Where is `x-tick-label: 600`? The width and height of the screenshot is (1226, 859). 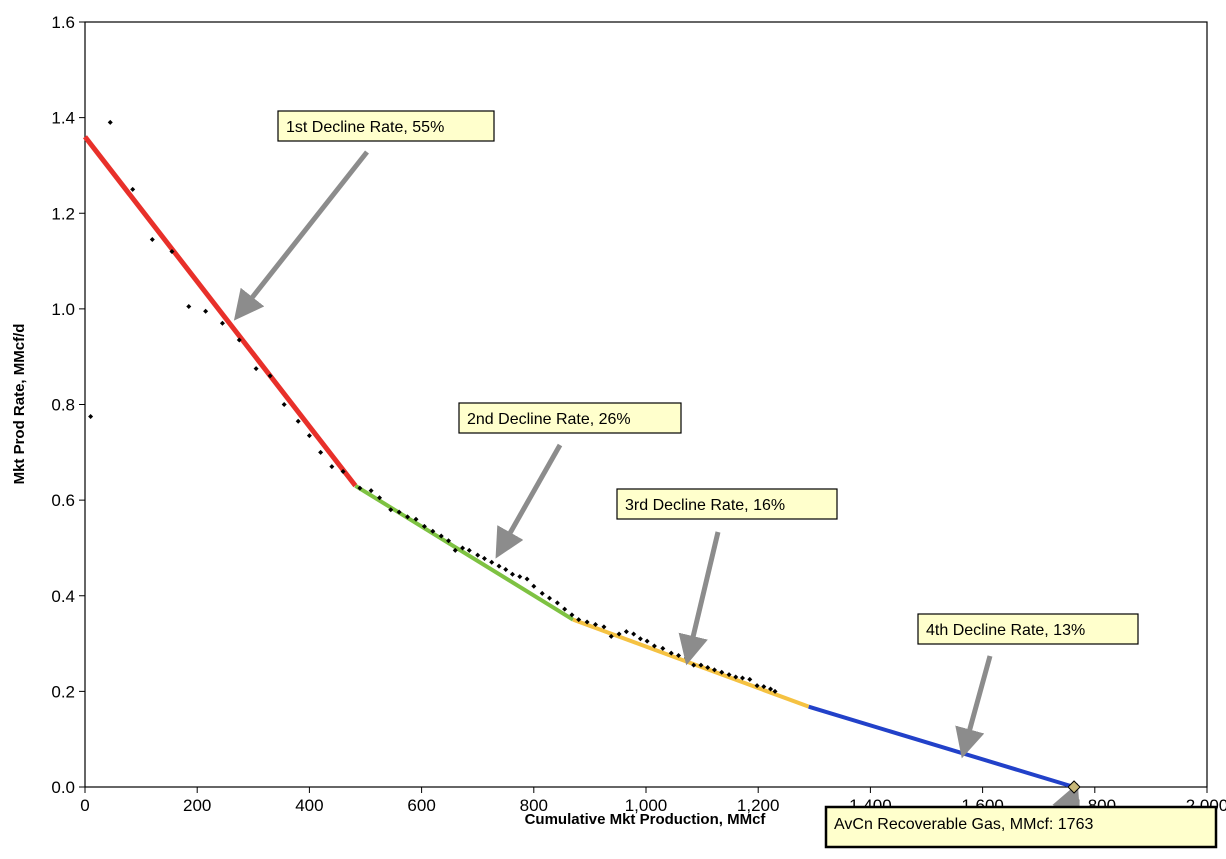
x-tick-label: 600 is located at coordinates (421, 805).